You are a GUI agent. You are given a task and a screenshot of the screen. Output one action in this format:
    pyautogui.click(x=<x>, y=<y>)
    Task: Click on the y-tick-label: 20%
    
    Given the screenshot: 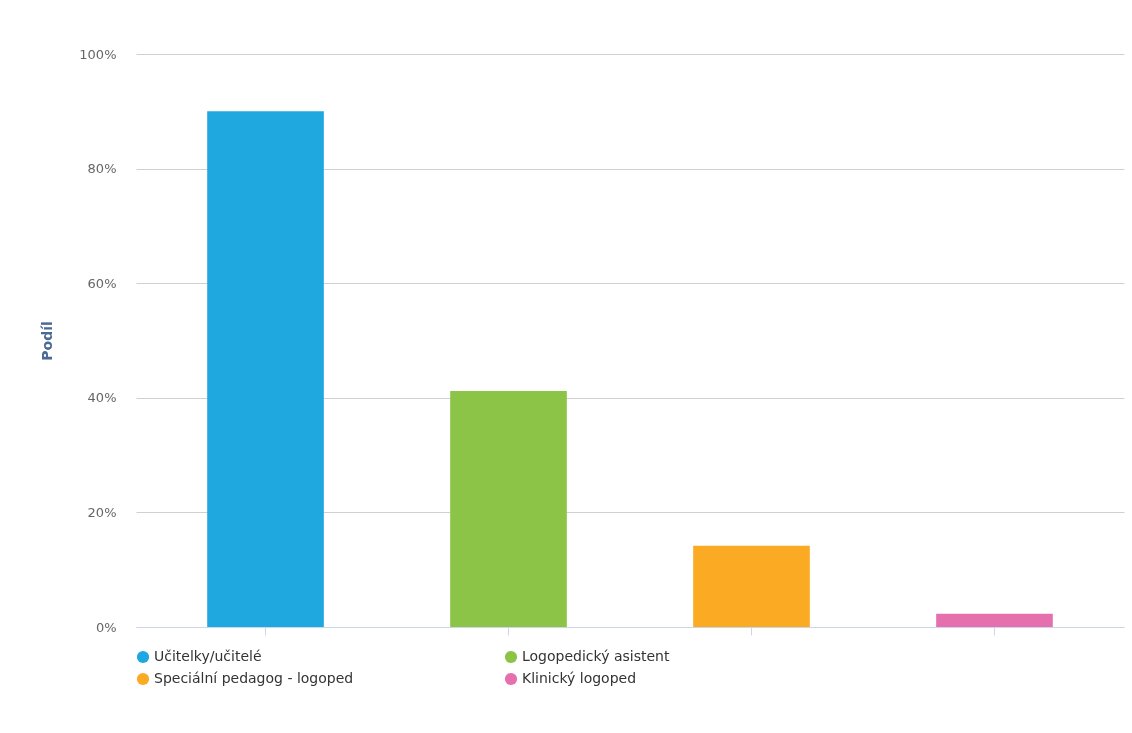 What is the action you would take?
    pyautogui.click(x=102, y=512)
    